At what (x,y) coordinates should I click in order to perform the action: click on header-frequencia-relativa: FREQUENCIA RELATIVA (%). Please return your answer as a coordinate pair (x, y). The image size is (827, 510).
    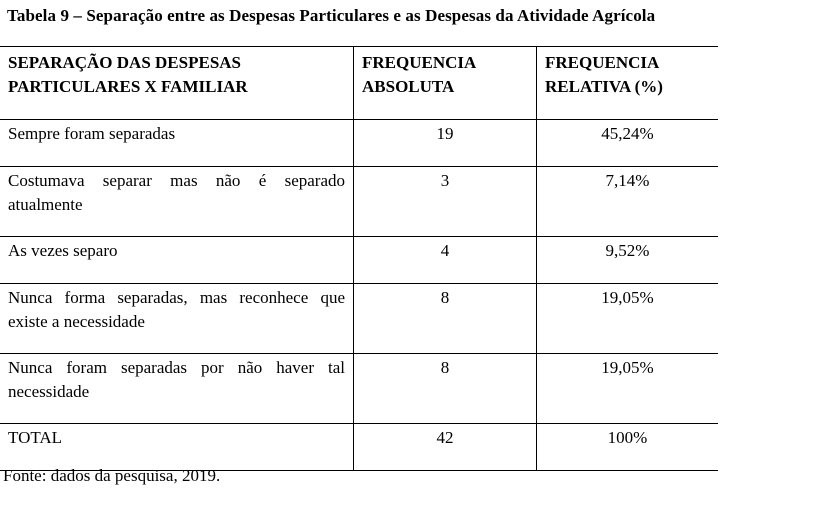
    Looking at the image, I should click on (627, 83).